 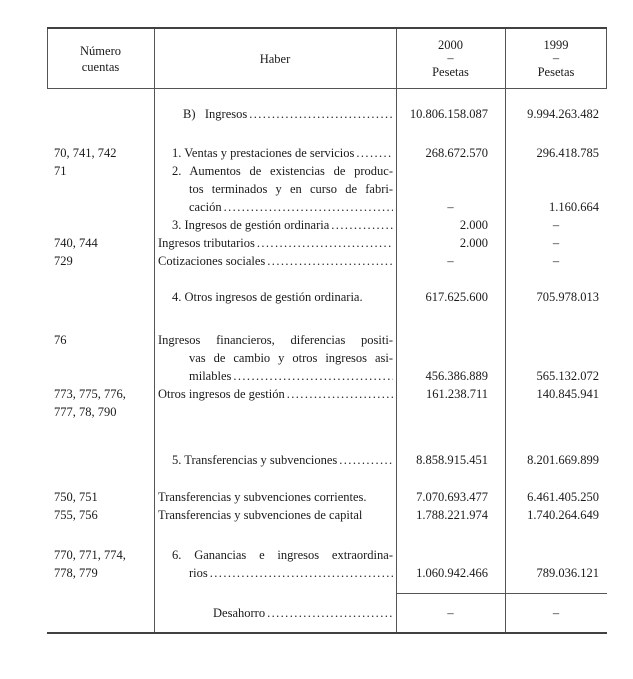 I want to click on value-1999: 565.132.072, so click(x=568, y=376).